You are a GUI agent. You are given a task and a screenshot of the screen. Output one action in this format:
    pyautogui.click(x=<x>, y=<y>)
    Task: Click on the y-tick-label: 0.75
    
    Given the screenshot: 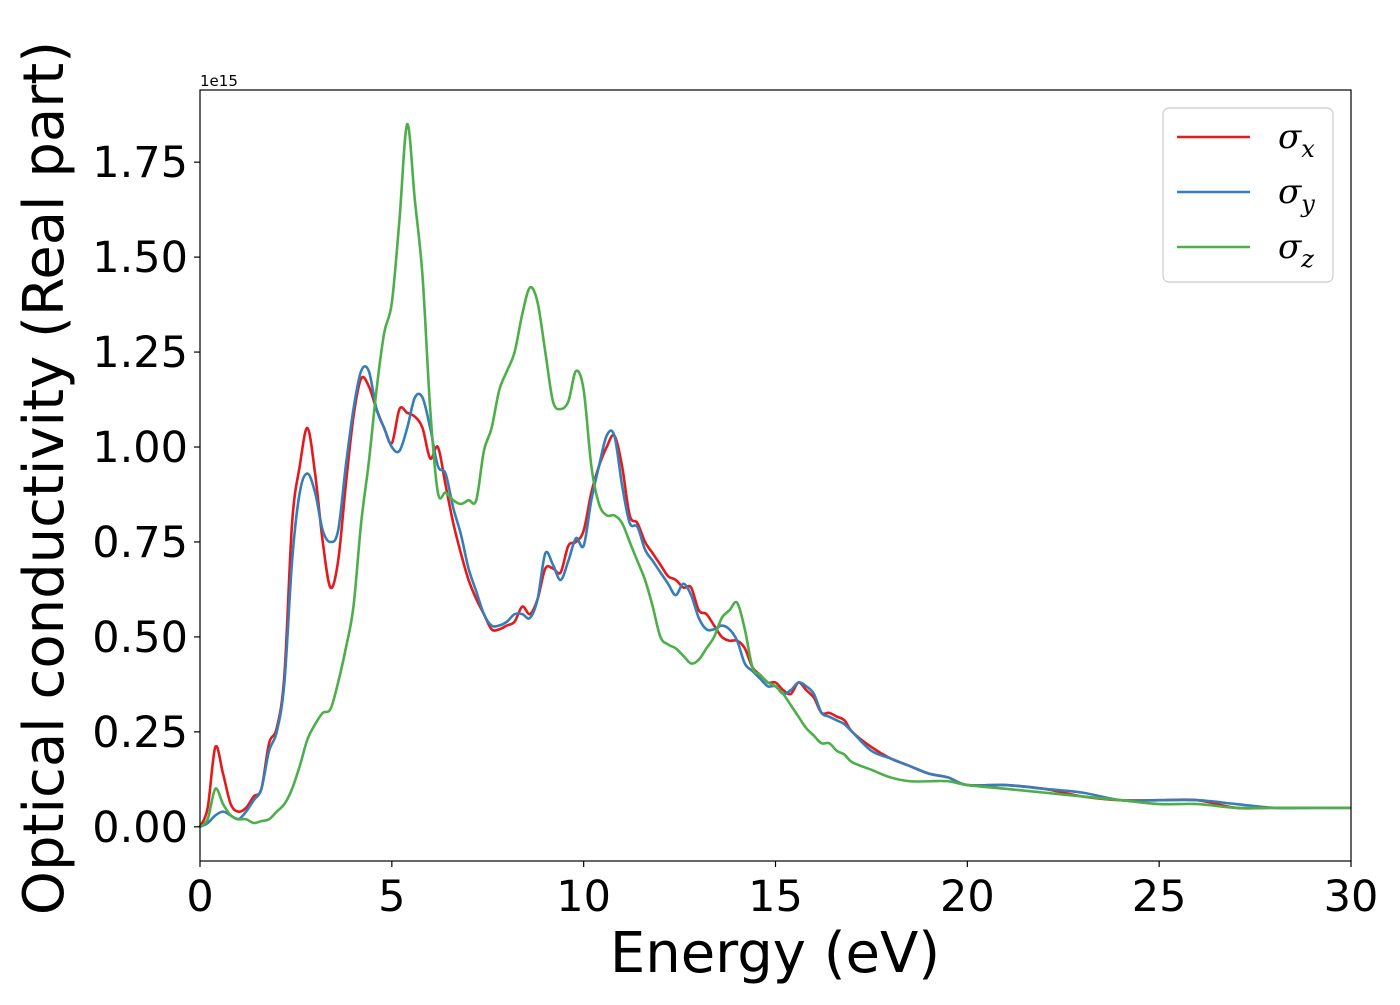 What is the action you would take?
    pyautogui.click(x=140, y=543)
    